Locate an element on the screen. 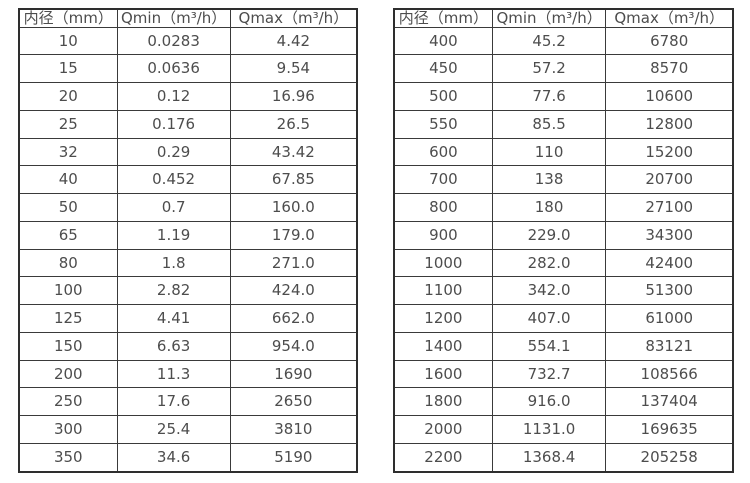  table-cell: 2.82 is located at coordinates (173, 290).